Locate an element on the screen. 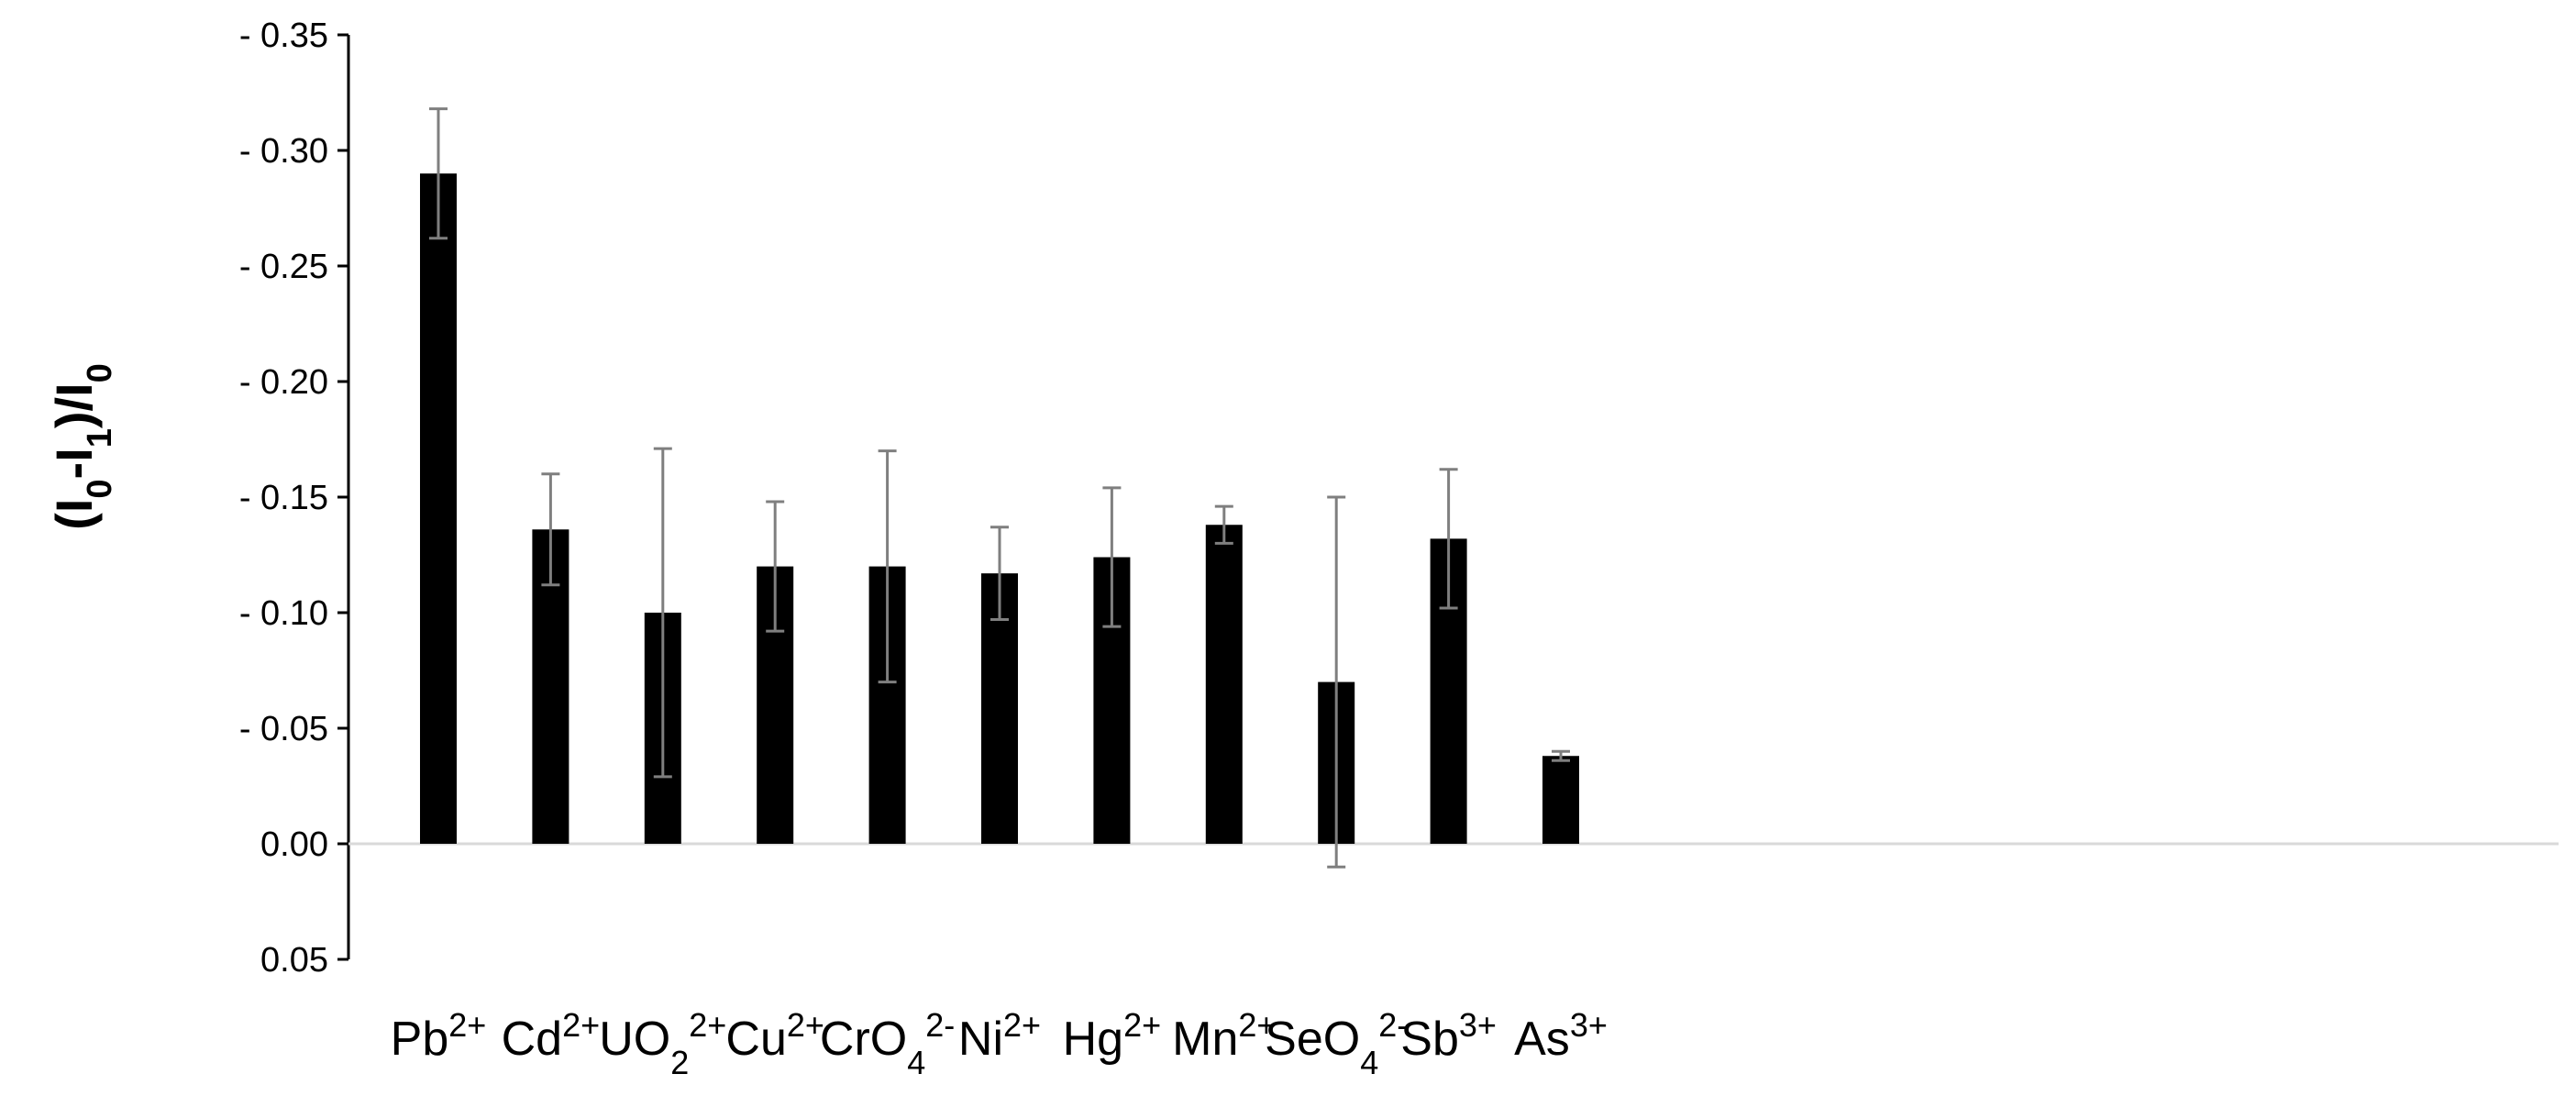 The image size is (2576, 1096). x-category-label: CrO42- is located at coordinates (887, 1043).